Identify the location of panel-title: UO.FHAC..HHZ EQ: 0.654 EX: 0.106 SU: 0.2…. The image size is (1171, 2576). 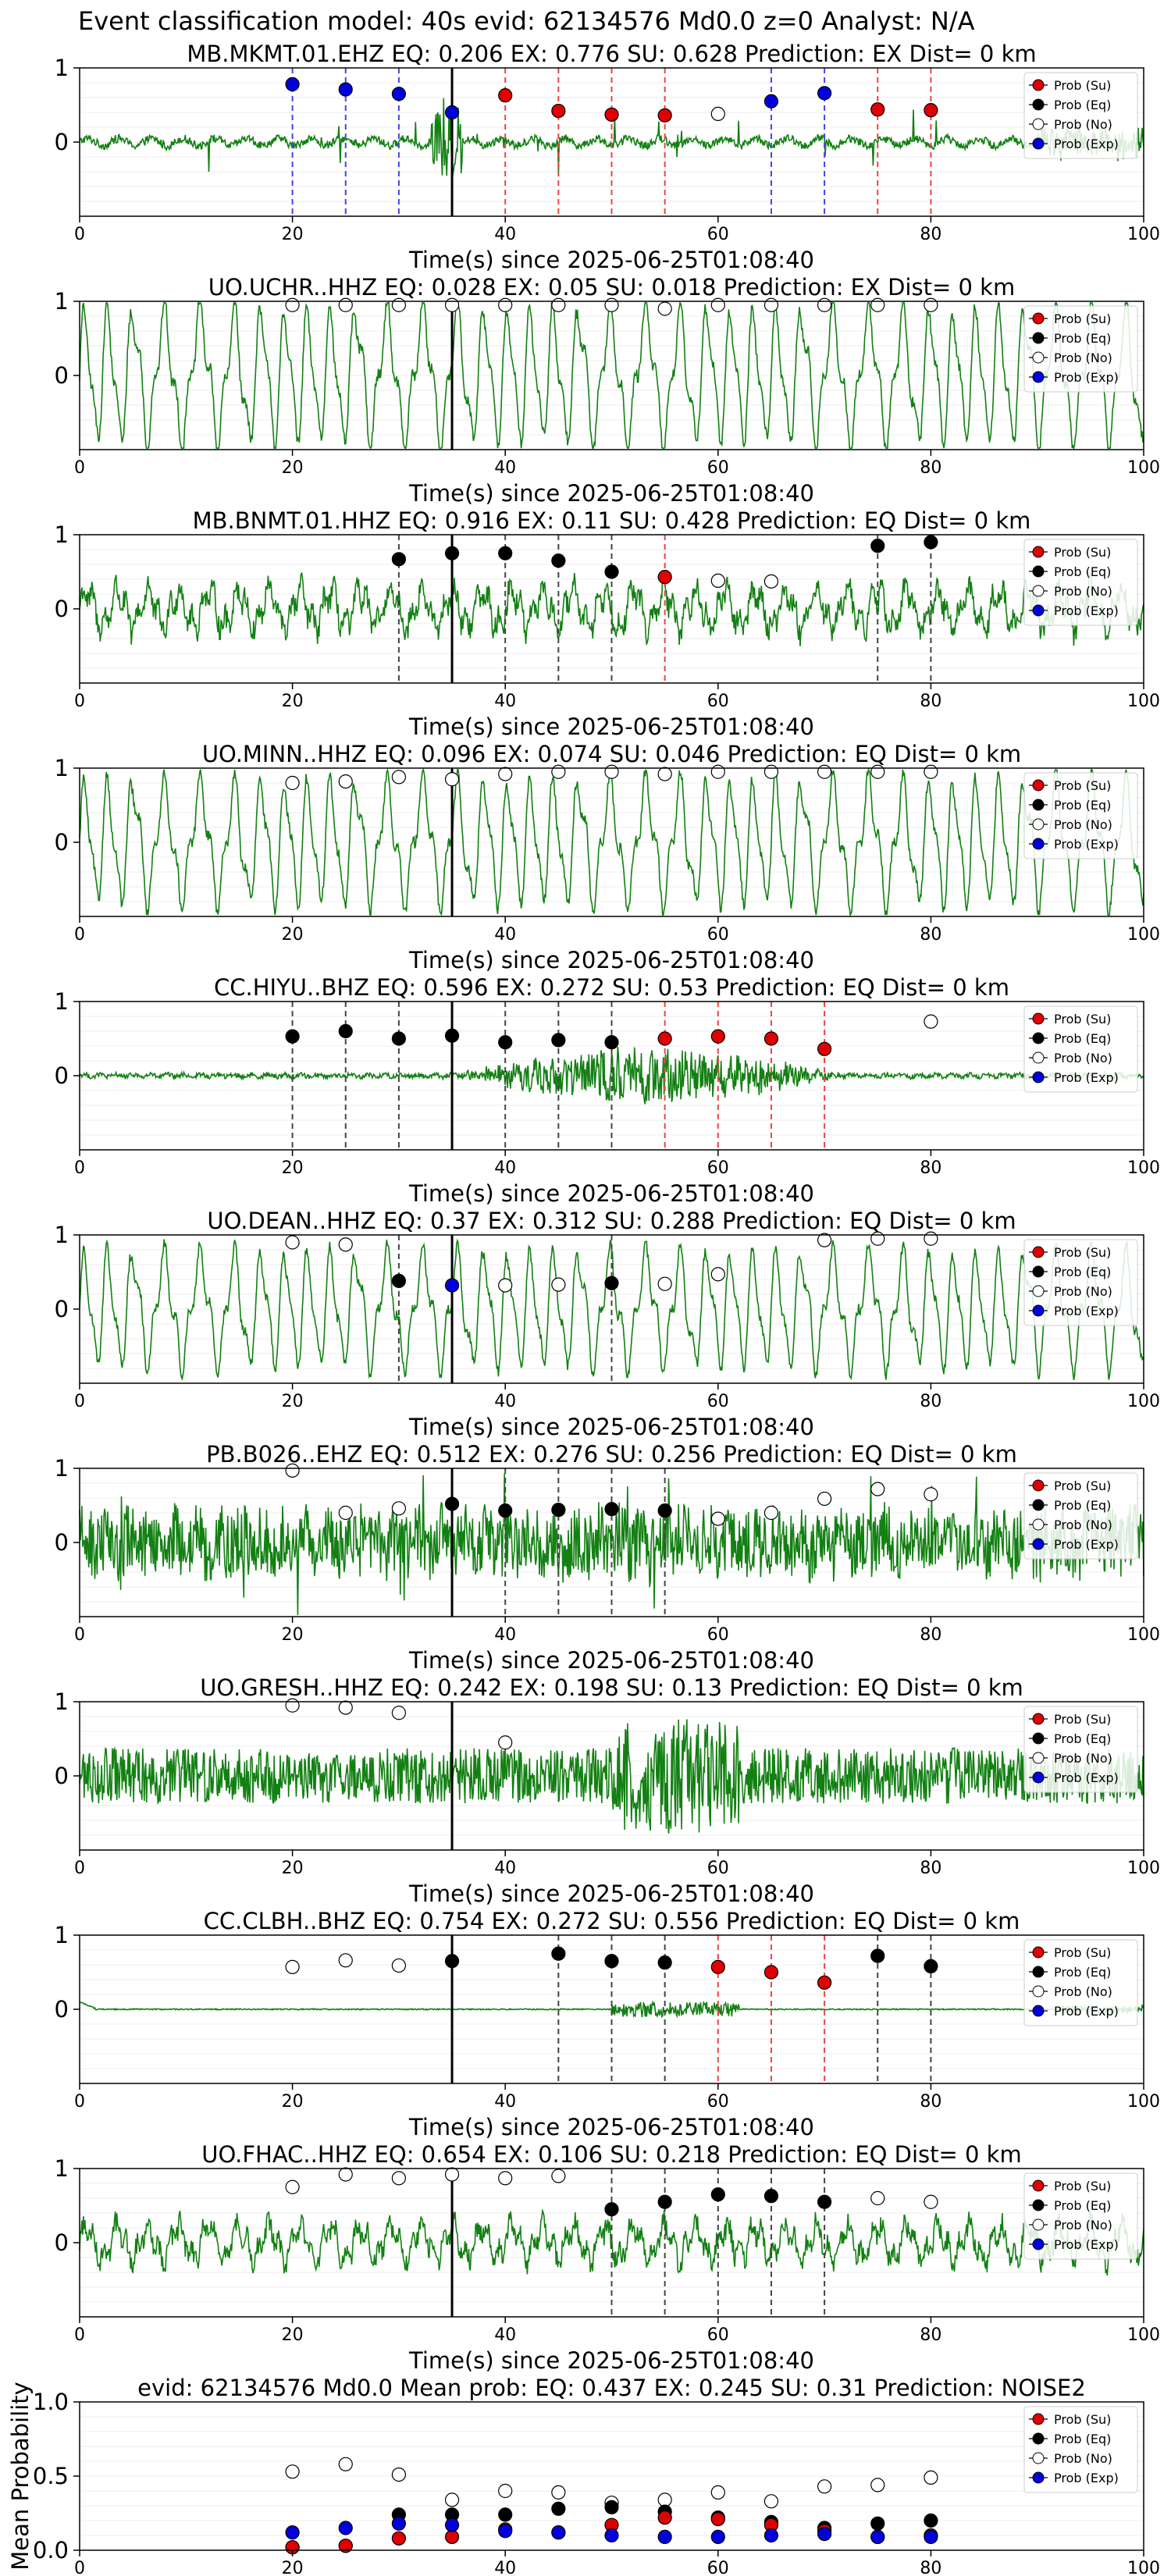
(611, 2154).